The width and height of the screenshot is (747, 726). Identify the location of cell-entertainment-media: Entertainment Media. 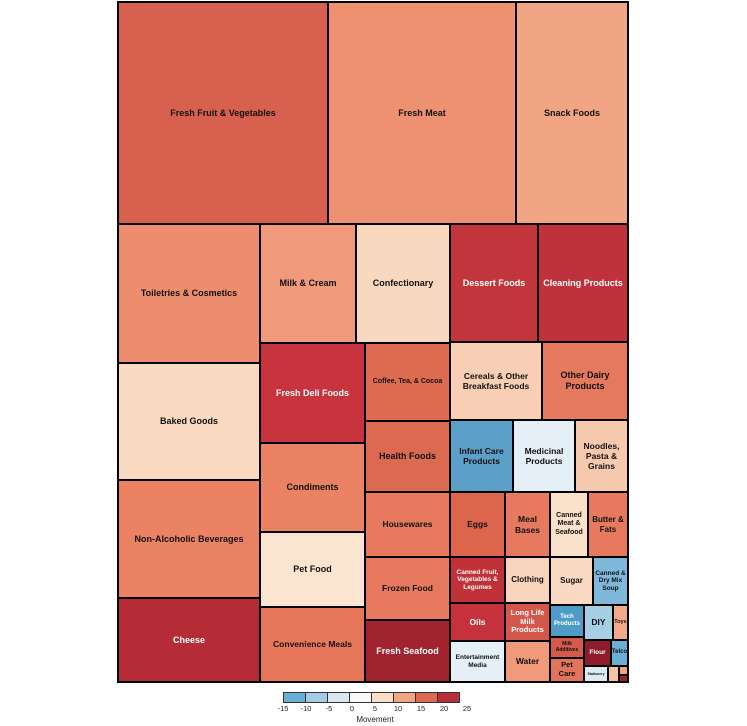
(477, 661).